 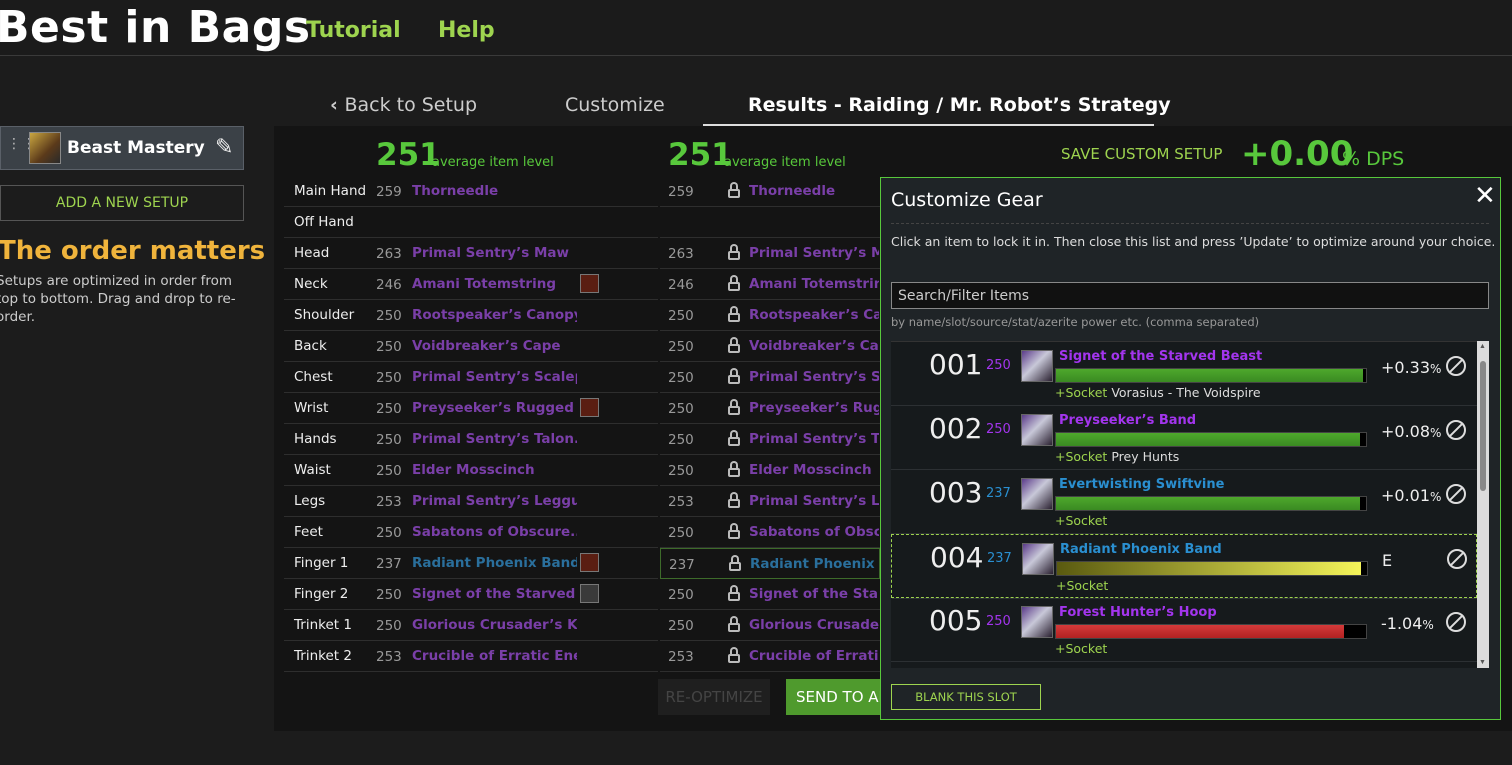 I want to click on optimized-gear-row: 250 Voidbreaker’s Cape, so click(x=770, y=346).